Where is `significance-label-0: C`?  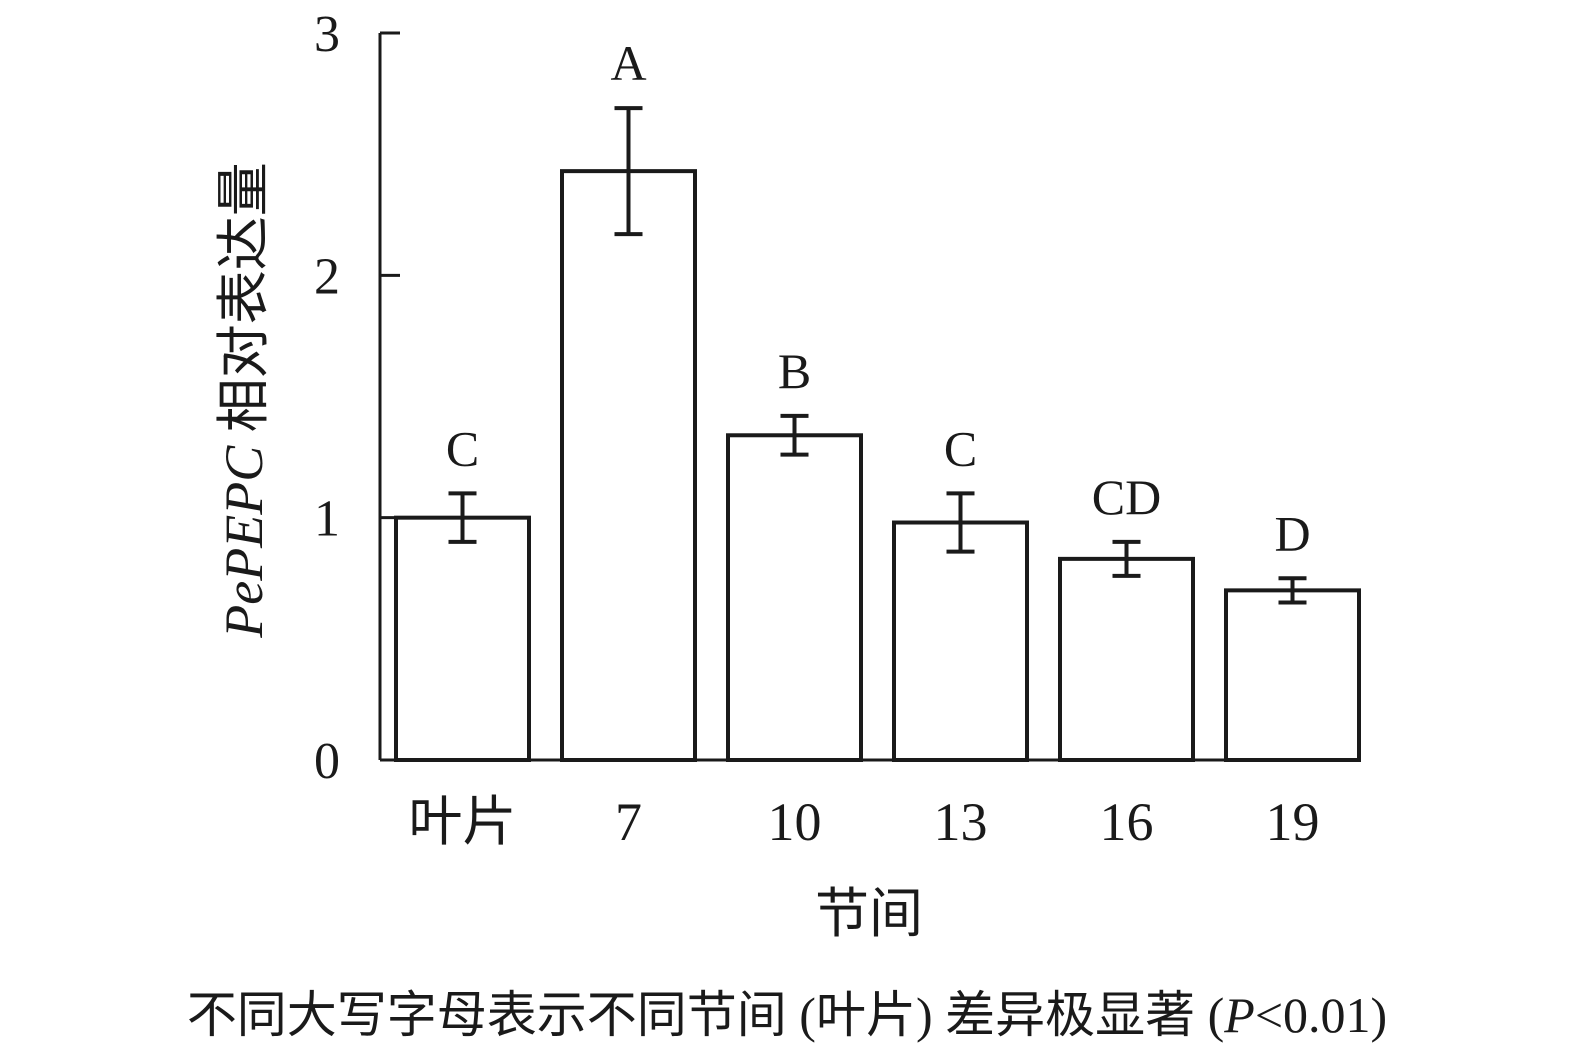
significance-label-0: C is located at coordinates (462, 448).